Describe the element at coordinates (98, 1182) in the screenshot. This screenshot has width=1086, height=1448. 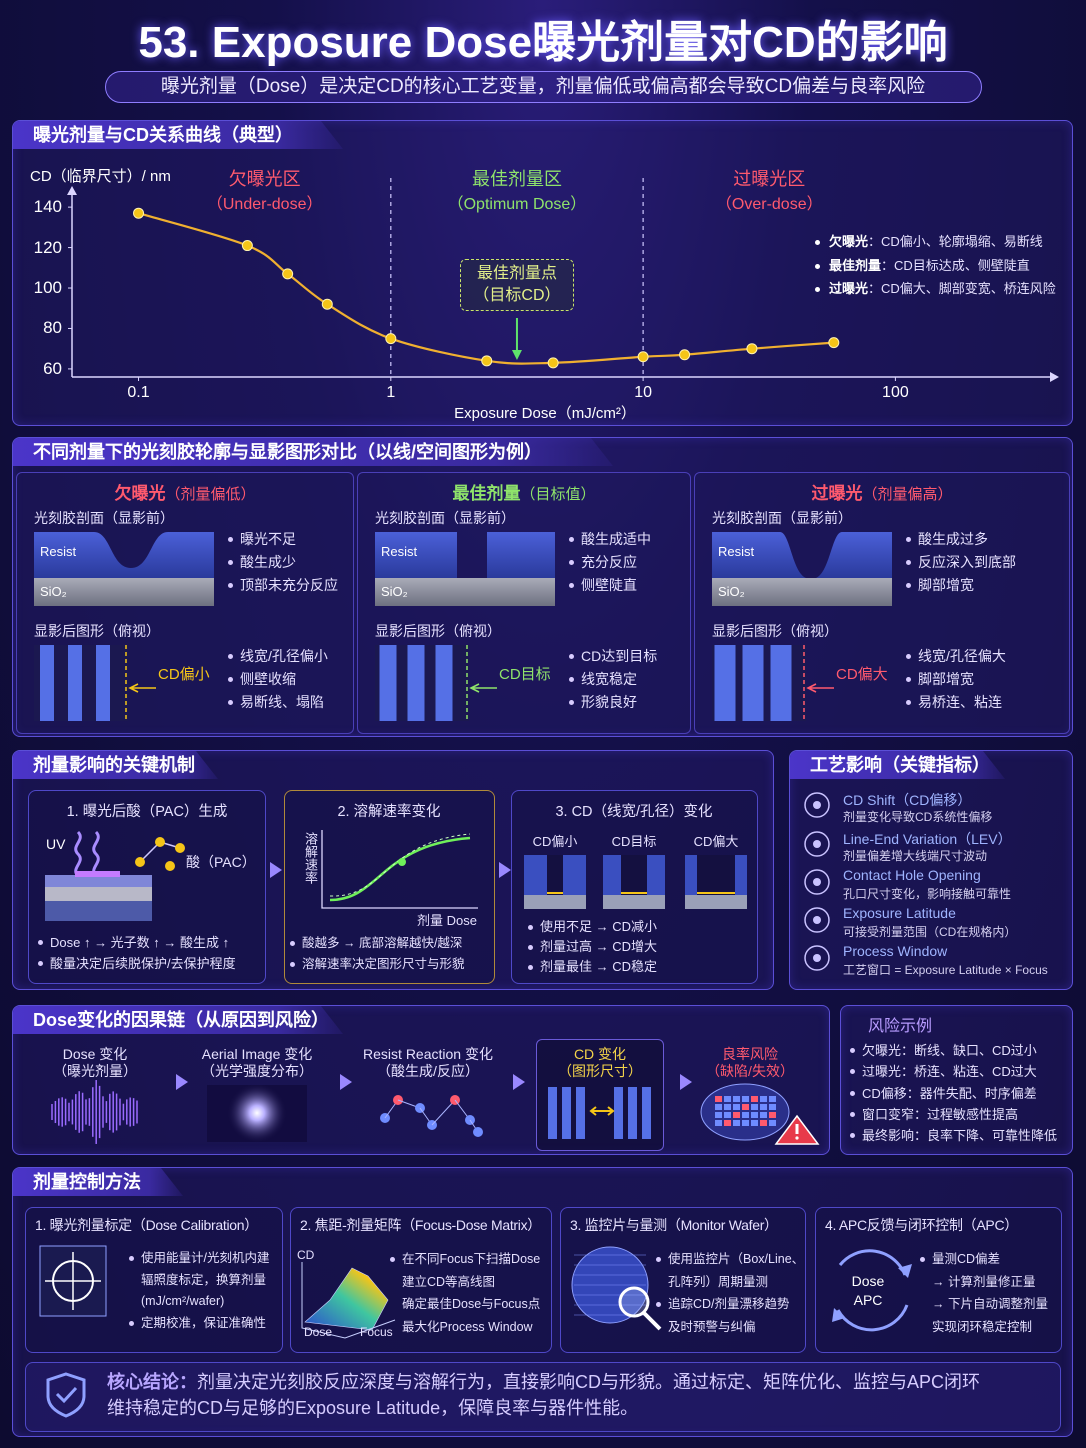
I see `section-title: 剂量控制方法` at that location.